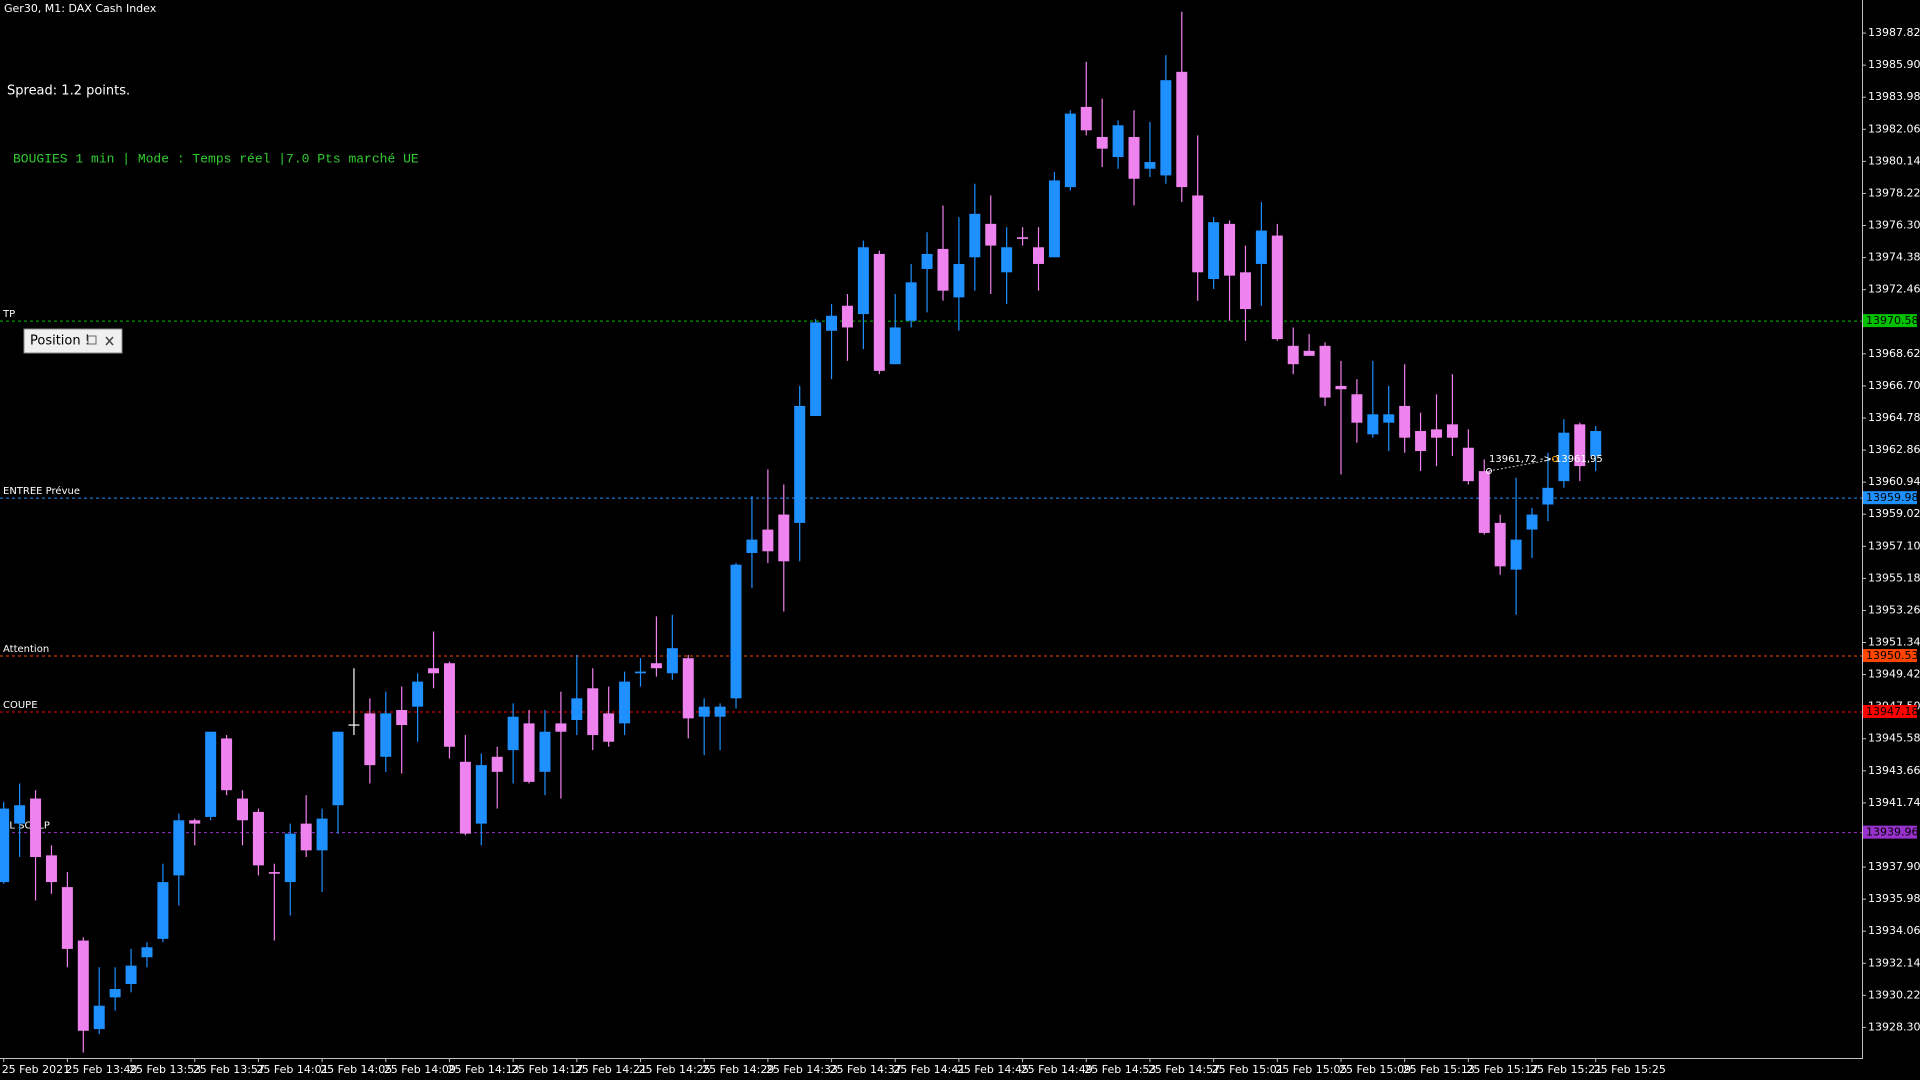 The width and height of the screenshot is (1920, 1080). I want to click on y-tick-label: 13976.30, so click(1894, 225).